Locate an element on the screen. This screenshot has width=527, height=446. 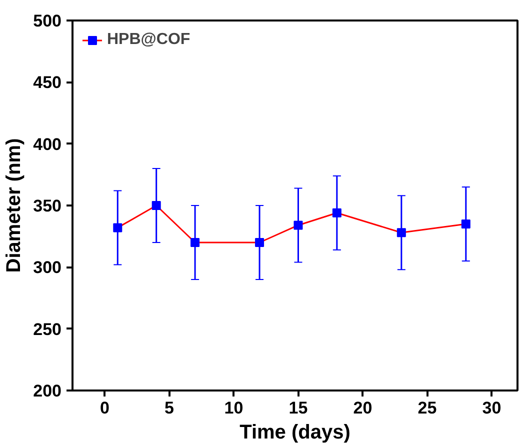
y-tick-label: 300 is located at coordinates (47, 268).